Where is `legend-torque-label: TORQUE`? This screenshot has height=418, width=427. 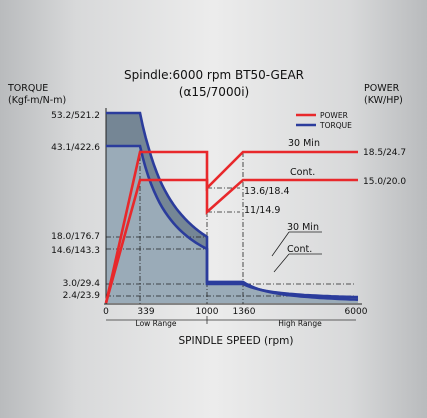 legend-torque-label: TORQUE is located at coordinates (335, 125).